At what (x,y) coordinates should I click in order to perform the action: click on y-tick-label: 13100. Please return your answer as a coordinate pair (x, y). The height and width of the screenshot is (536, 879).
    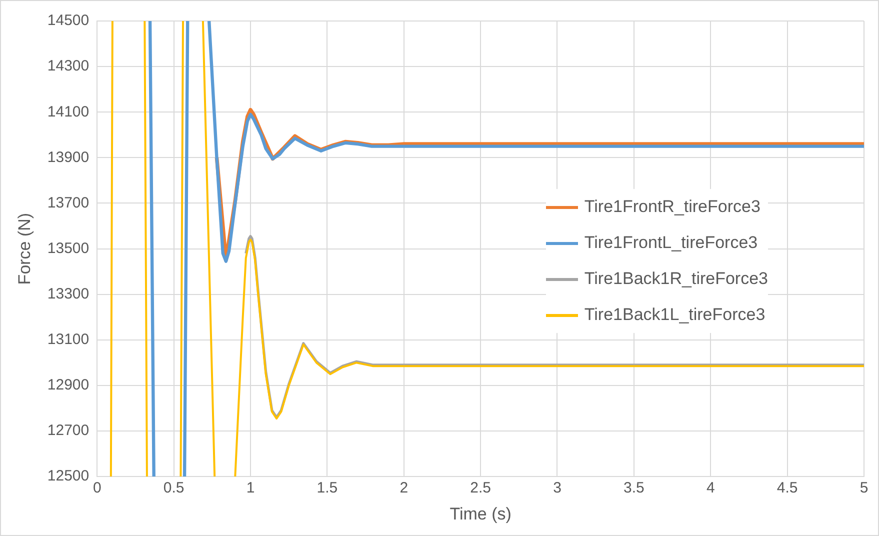
    Looking at the image, I should click on (68, 339).